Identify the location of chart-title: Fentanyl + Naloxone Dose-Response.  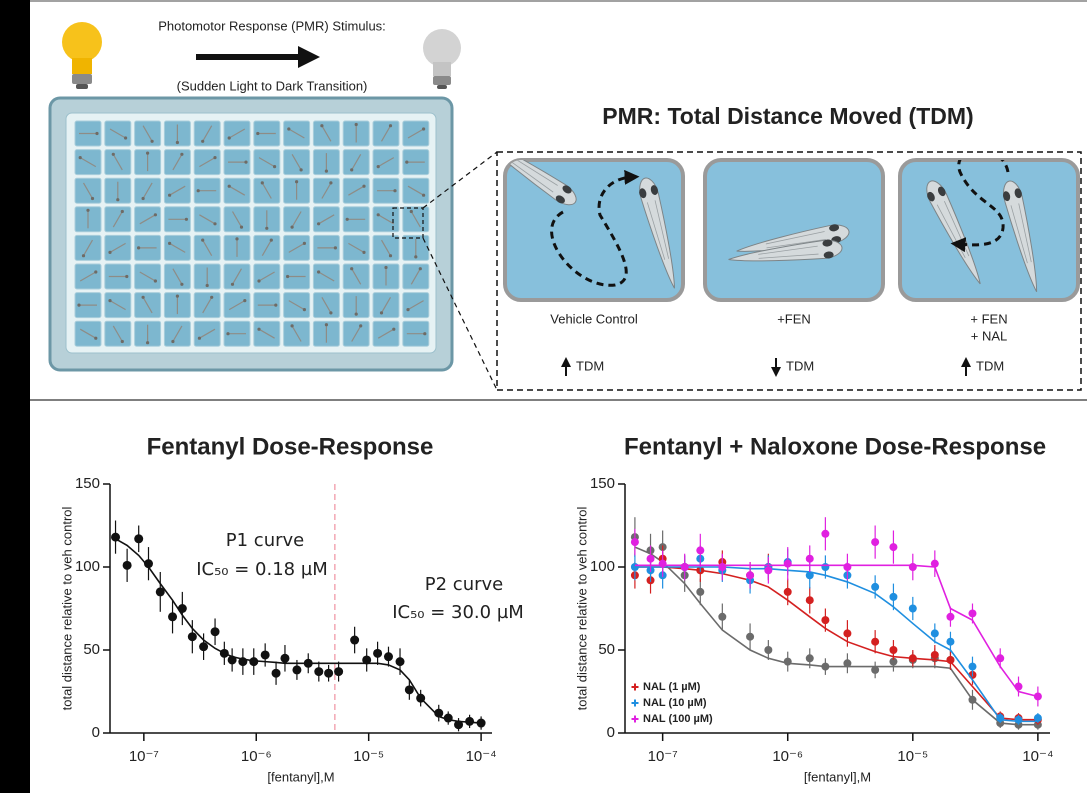
(835, 446).